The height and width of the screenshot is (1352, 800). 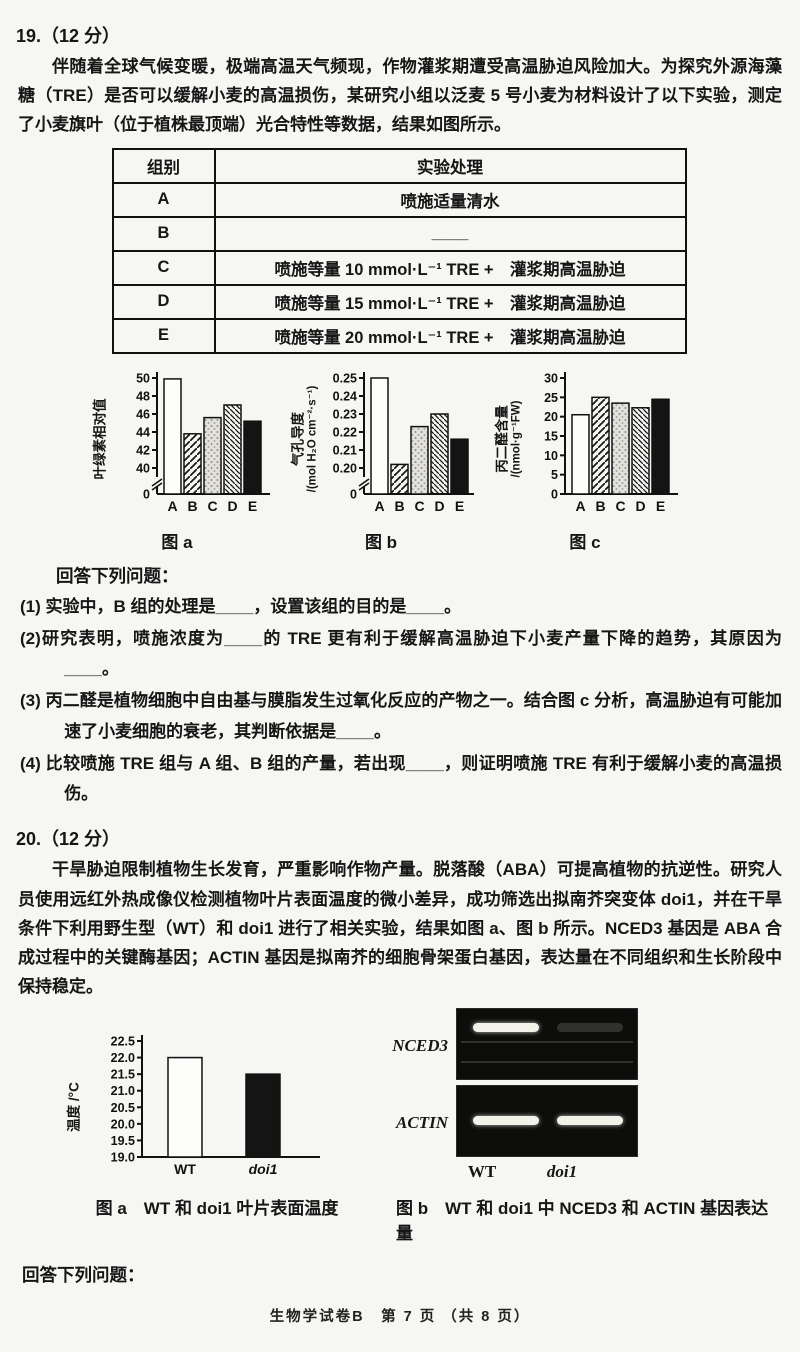 What do you see at coordinates (403, 442) in the screenshot?
I see `bar-chart-svg: 0.20 0.21 0.22 0.23 0.24 0.25 0 A B C D E` at bounding box center [403, 442].